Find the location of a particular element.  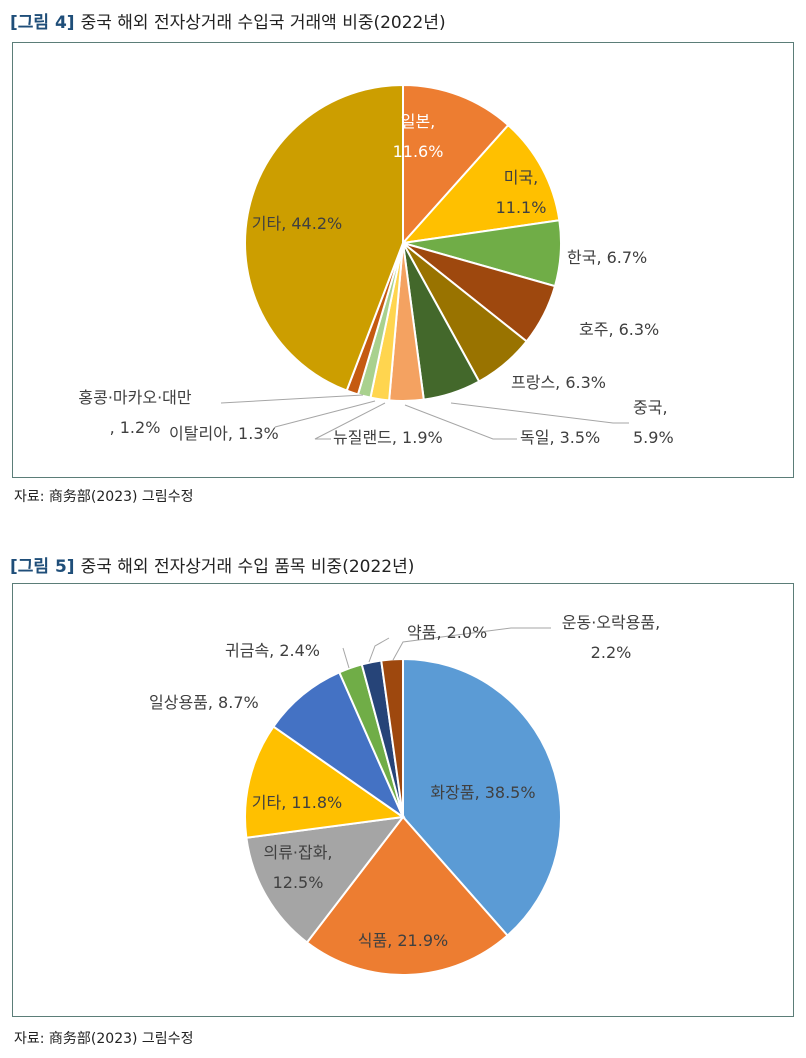

data-label-3: 의류·잡화, 12.5% is located at coordinates (297, 867).